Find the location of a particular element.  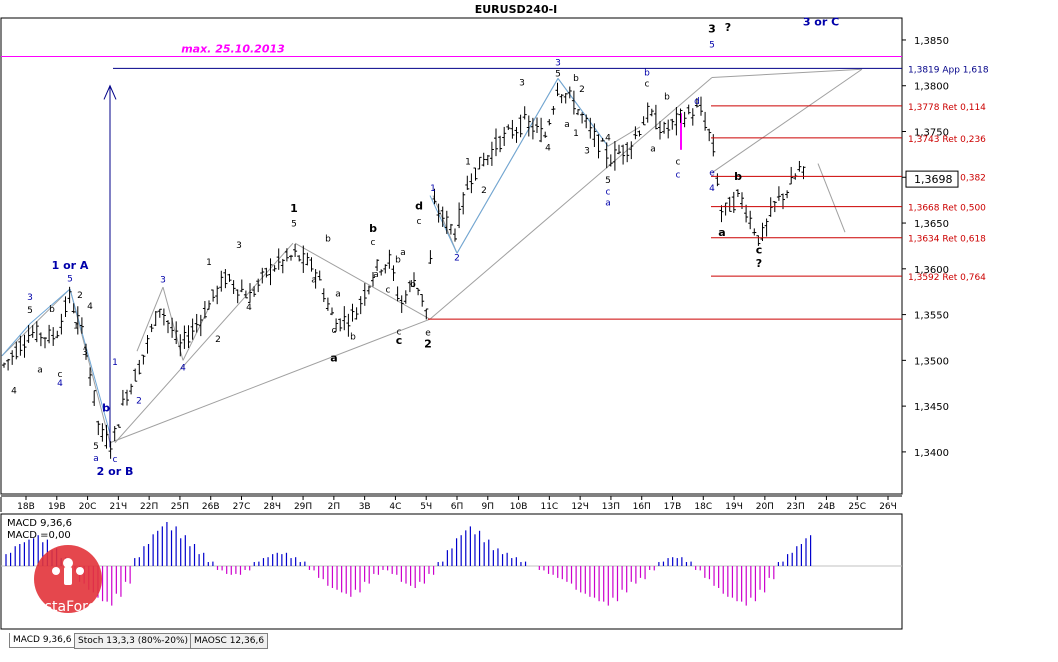

x-tick-label: 22П is located at coordinates (149, 507).